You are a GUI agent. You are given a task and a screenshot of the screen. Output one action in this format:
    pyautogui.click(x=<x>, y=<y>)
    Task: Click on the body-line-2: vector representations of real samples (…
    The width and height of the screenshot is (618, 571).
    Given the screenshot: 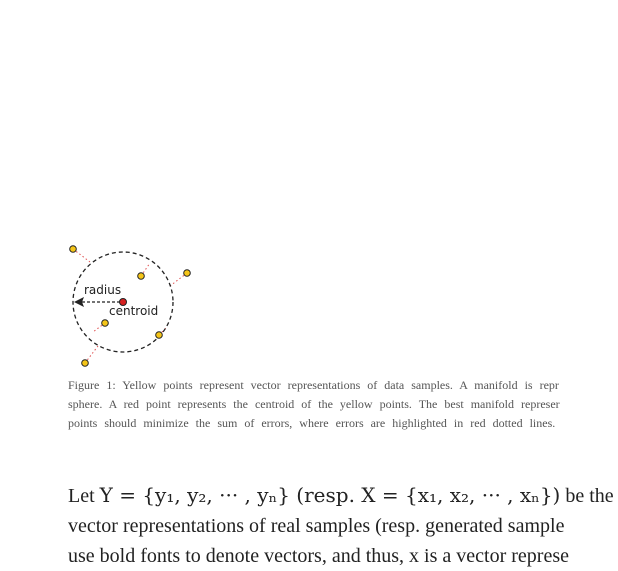 What is the action you would take?
    pyautogui.click(x=316, y=526)
    